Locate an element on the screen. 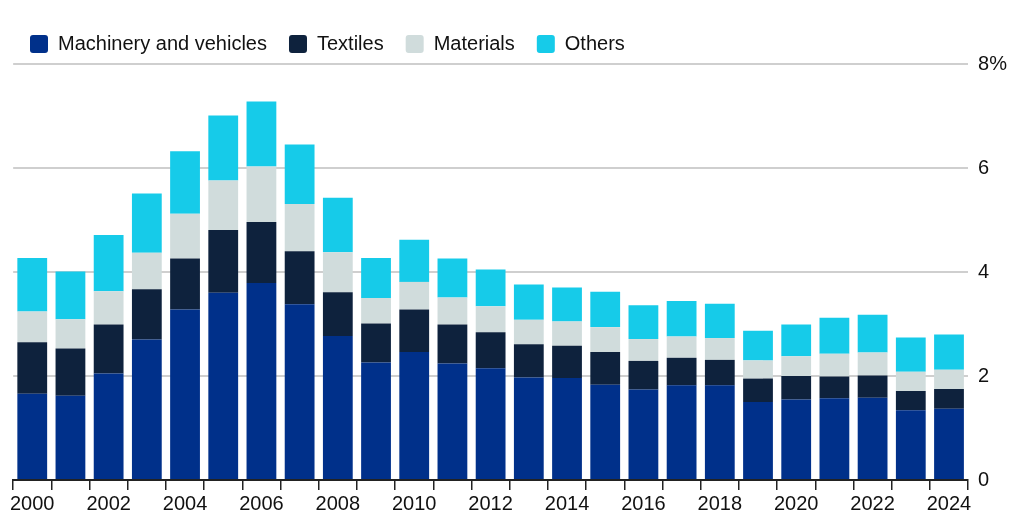  x-tick-label: 2022 is located at coordinates (872, 502).